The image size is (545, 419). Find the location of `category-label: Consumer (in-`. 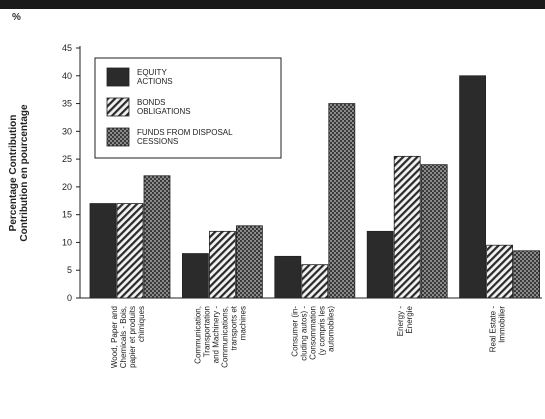

category-label: Consumer (in- is located at coordinates (294, 331).